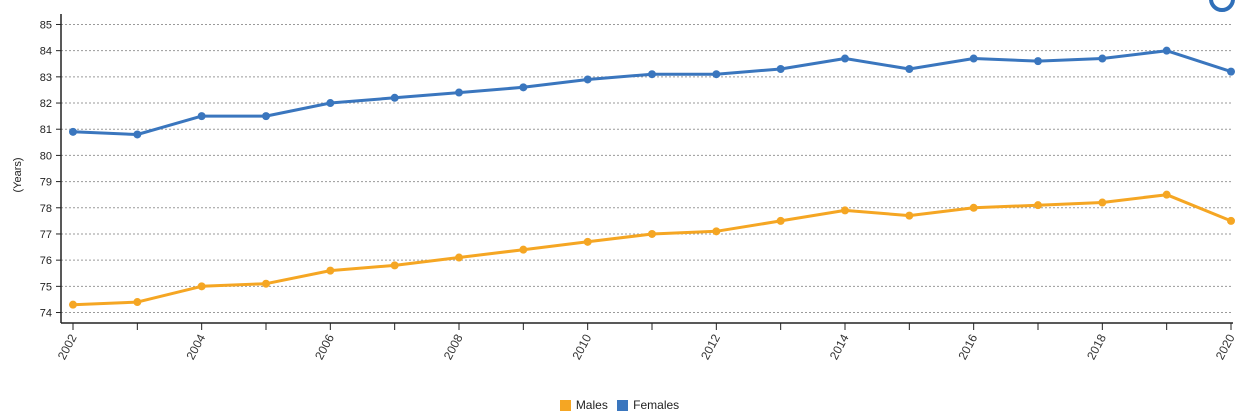  Describe the element at coordinates (967, 347) in the screenshot. I see `x-tick-label: 2016` at that location.